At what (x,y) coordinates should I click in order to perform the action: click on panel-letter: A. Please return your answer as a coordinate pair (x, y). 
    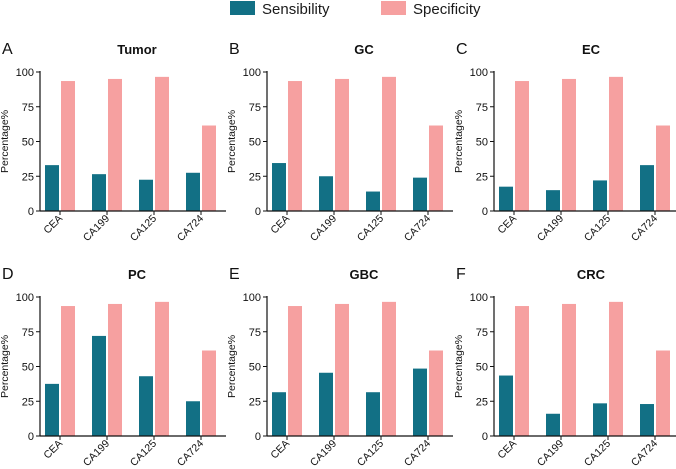
    Looking at the image, I should click on (7, 49).